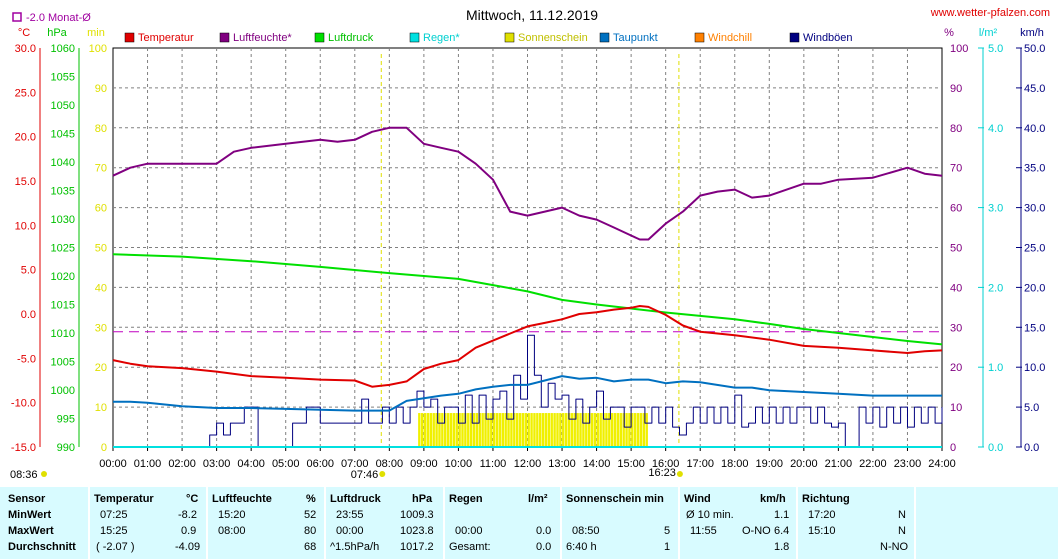 This screenshot has height=559, width=1058. Describe the element at coordinates (182, 464) in the screenshot. I see `x-tick-label: 02:00` at that location.